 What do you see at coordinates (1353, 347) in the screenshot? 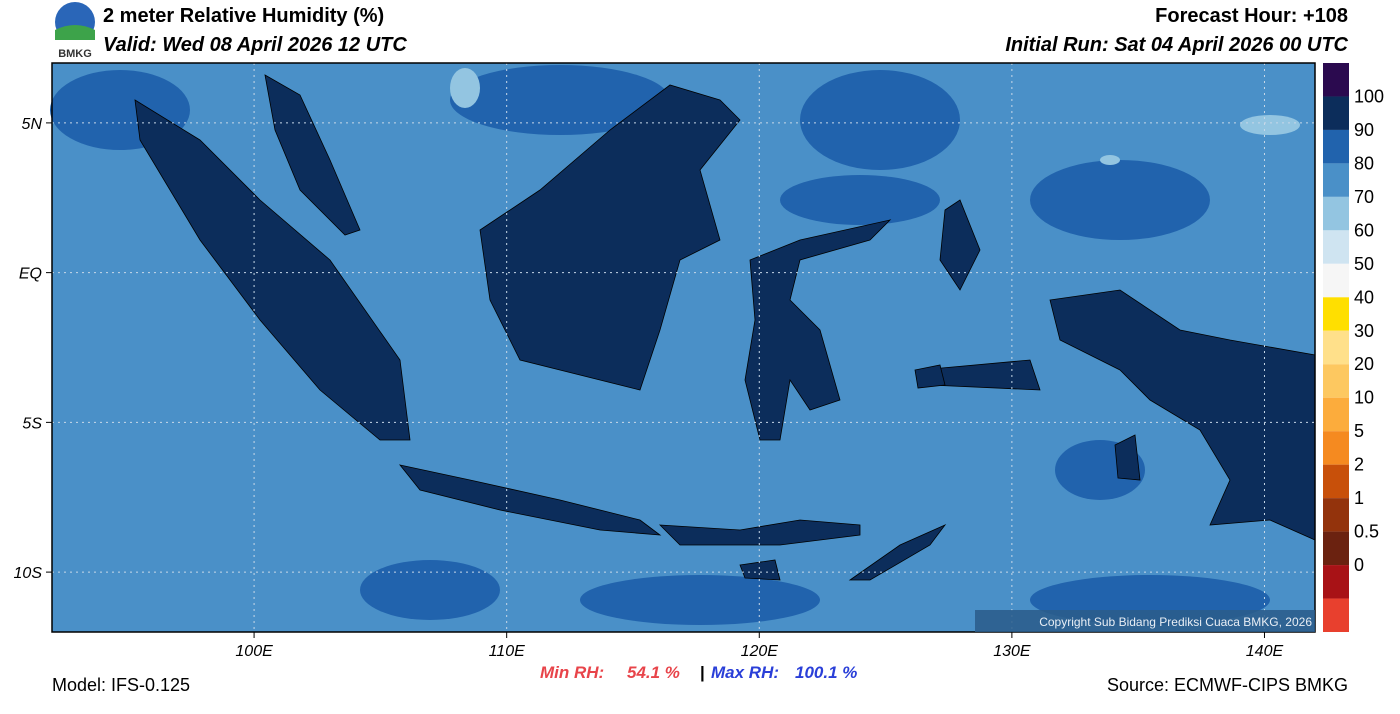
I see `colorbar: 100 90 80 70 60 50 40 30 20 10 5 2 1 0.5 0` at bounding box center [1353, 347].